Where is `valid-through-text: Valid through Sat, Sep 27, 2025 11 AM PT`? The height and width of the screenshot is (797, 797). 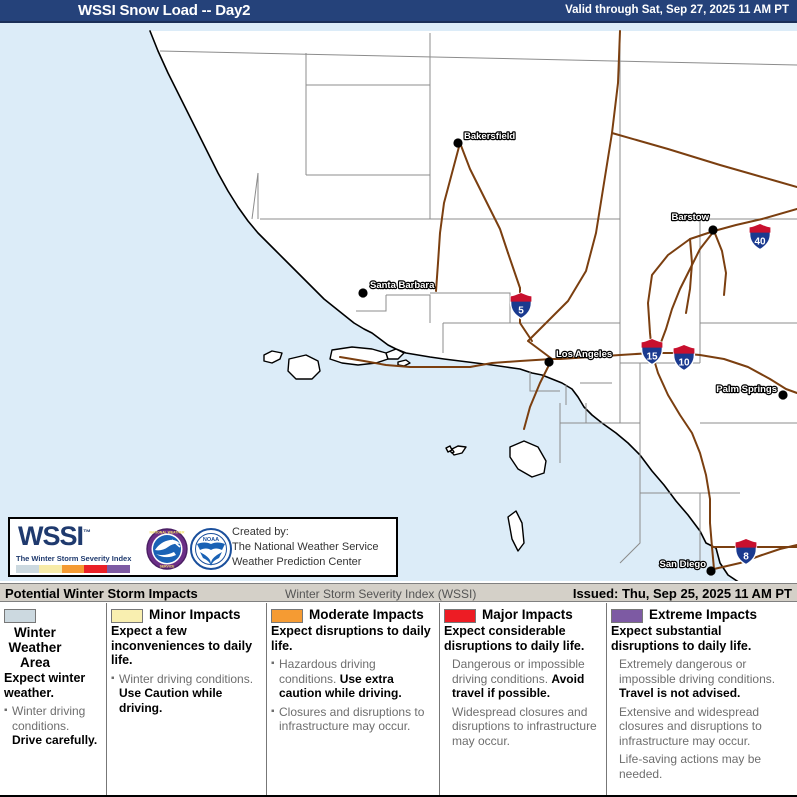 valid-through-text: Valid through Sat, Sep 27, 2025 11 AM PT is located at coordinates (677, 10).